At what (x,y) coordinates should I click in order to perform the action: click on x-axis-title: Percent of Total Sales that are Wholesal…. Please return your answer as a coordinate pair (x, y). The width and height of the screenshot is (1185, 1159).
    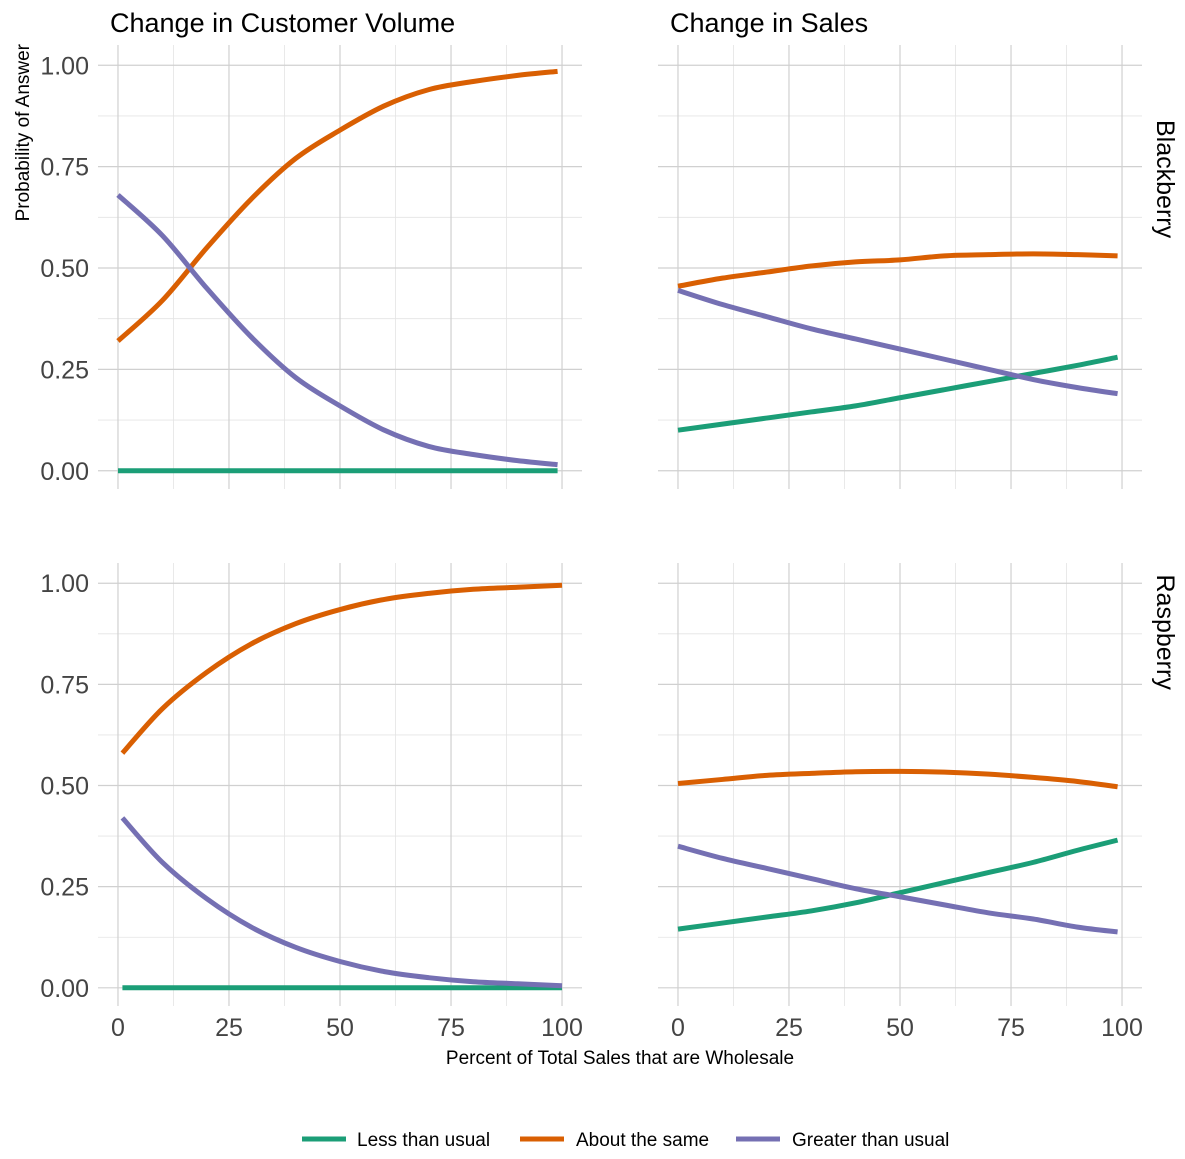
    Looking at the image, I should click on (620, 1058).